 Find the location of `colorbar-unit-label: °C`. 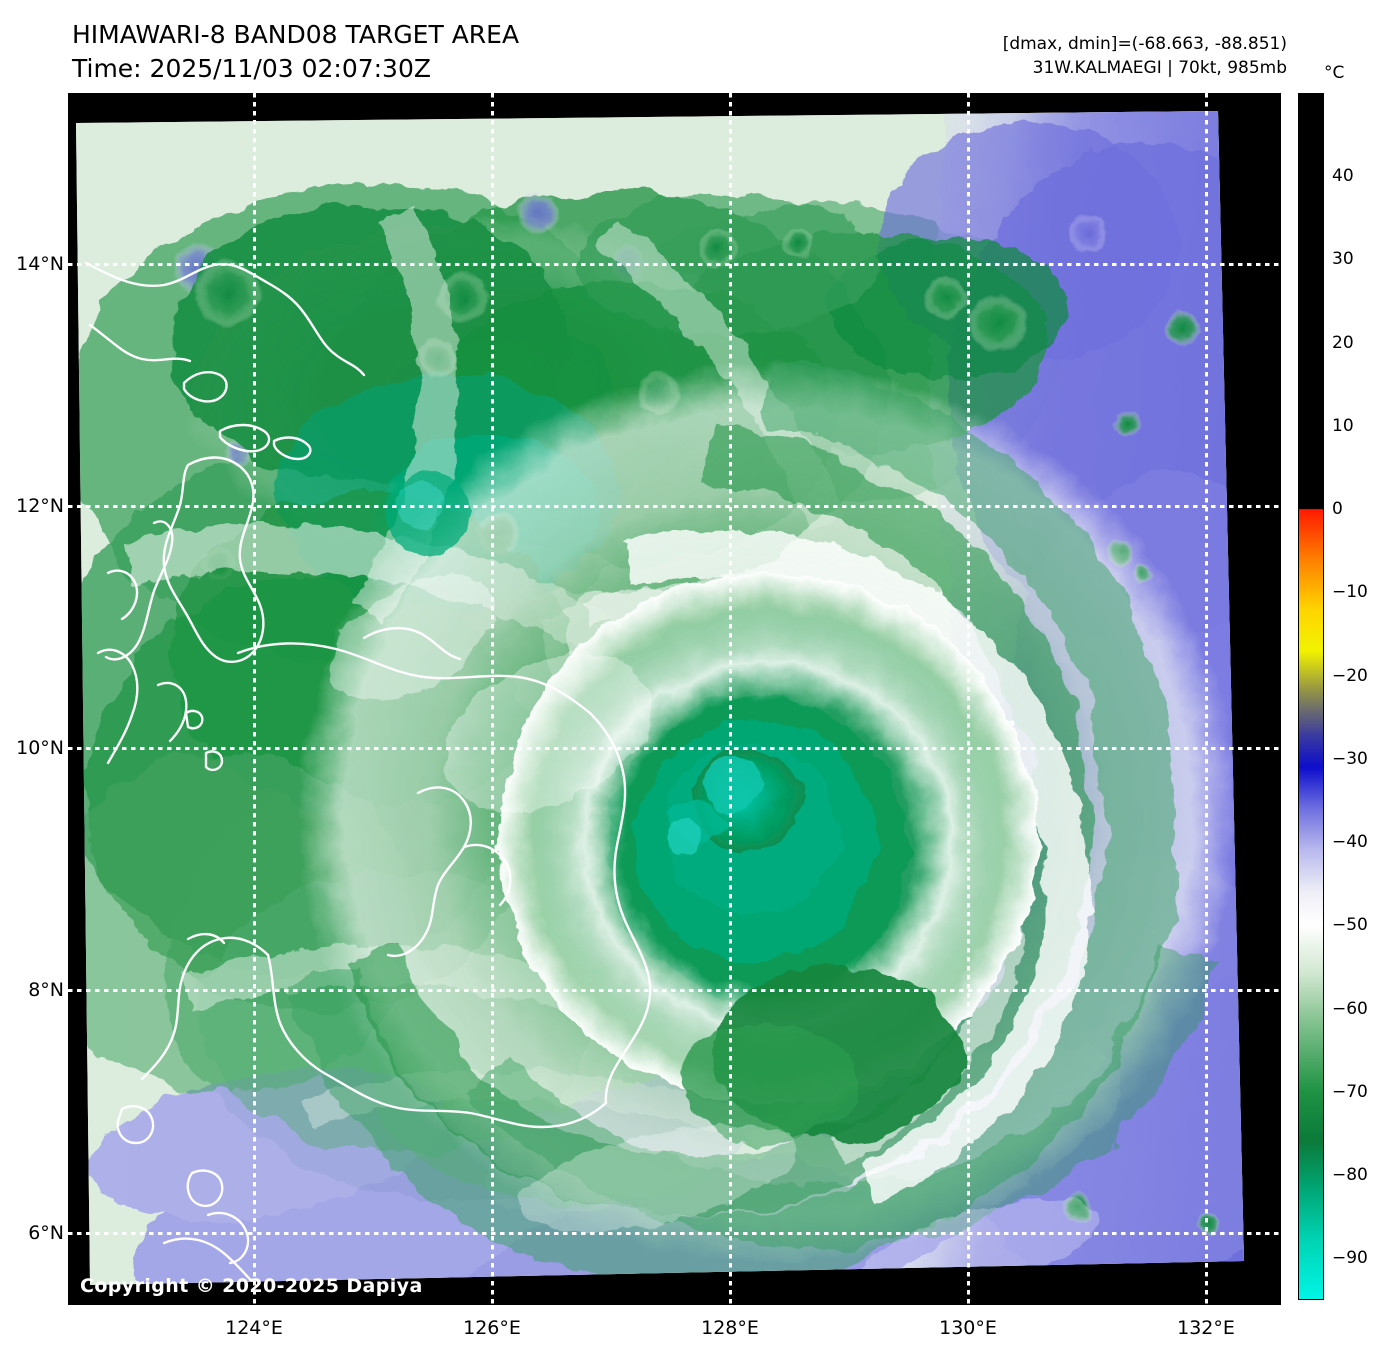

colorbar-unit-label: °C is located at coordinates (1334, 73).